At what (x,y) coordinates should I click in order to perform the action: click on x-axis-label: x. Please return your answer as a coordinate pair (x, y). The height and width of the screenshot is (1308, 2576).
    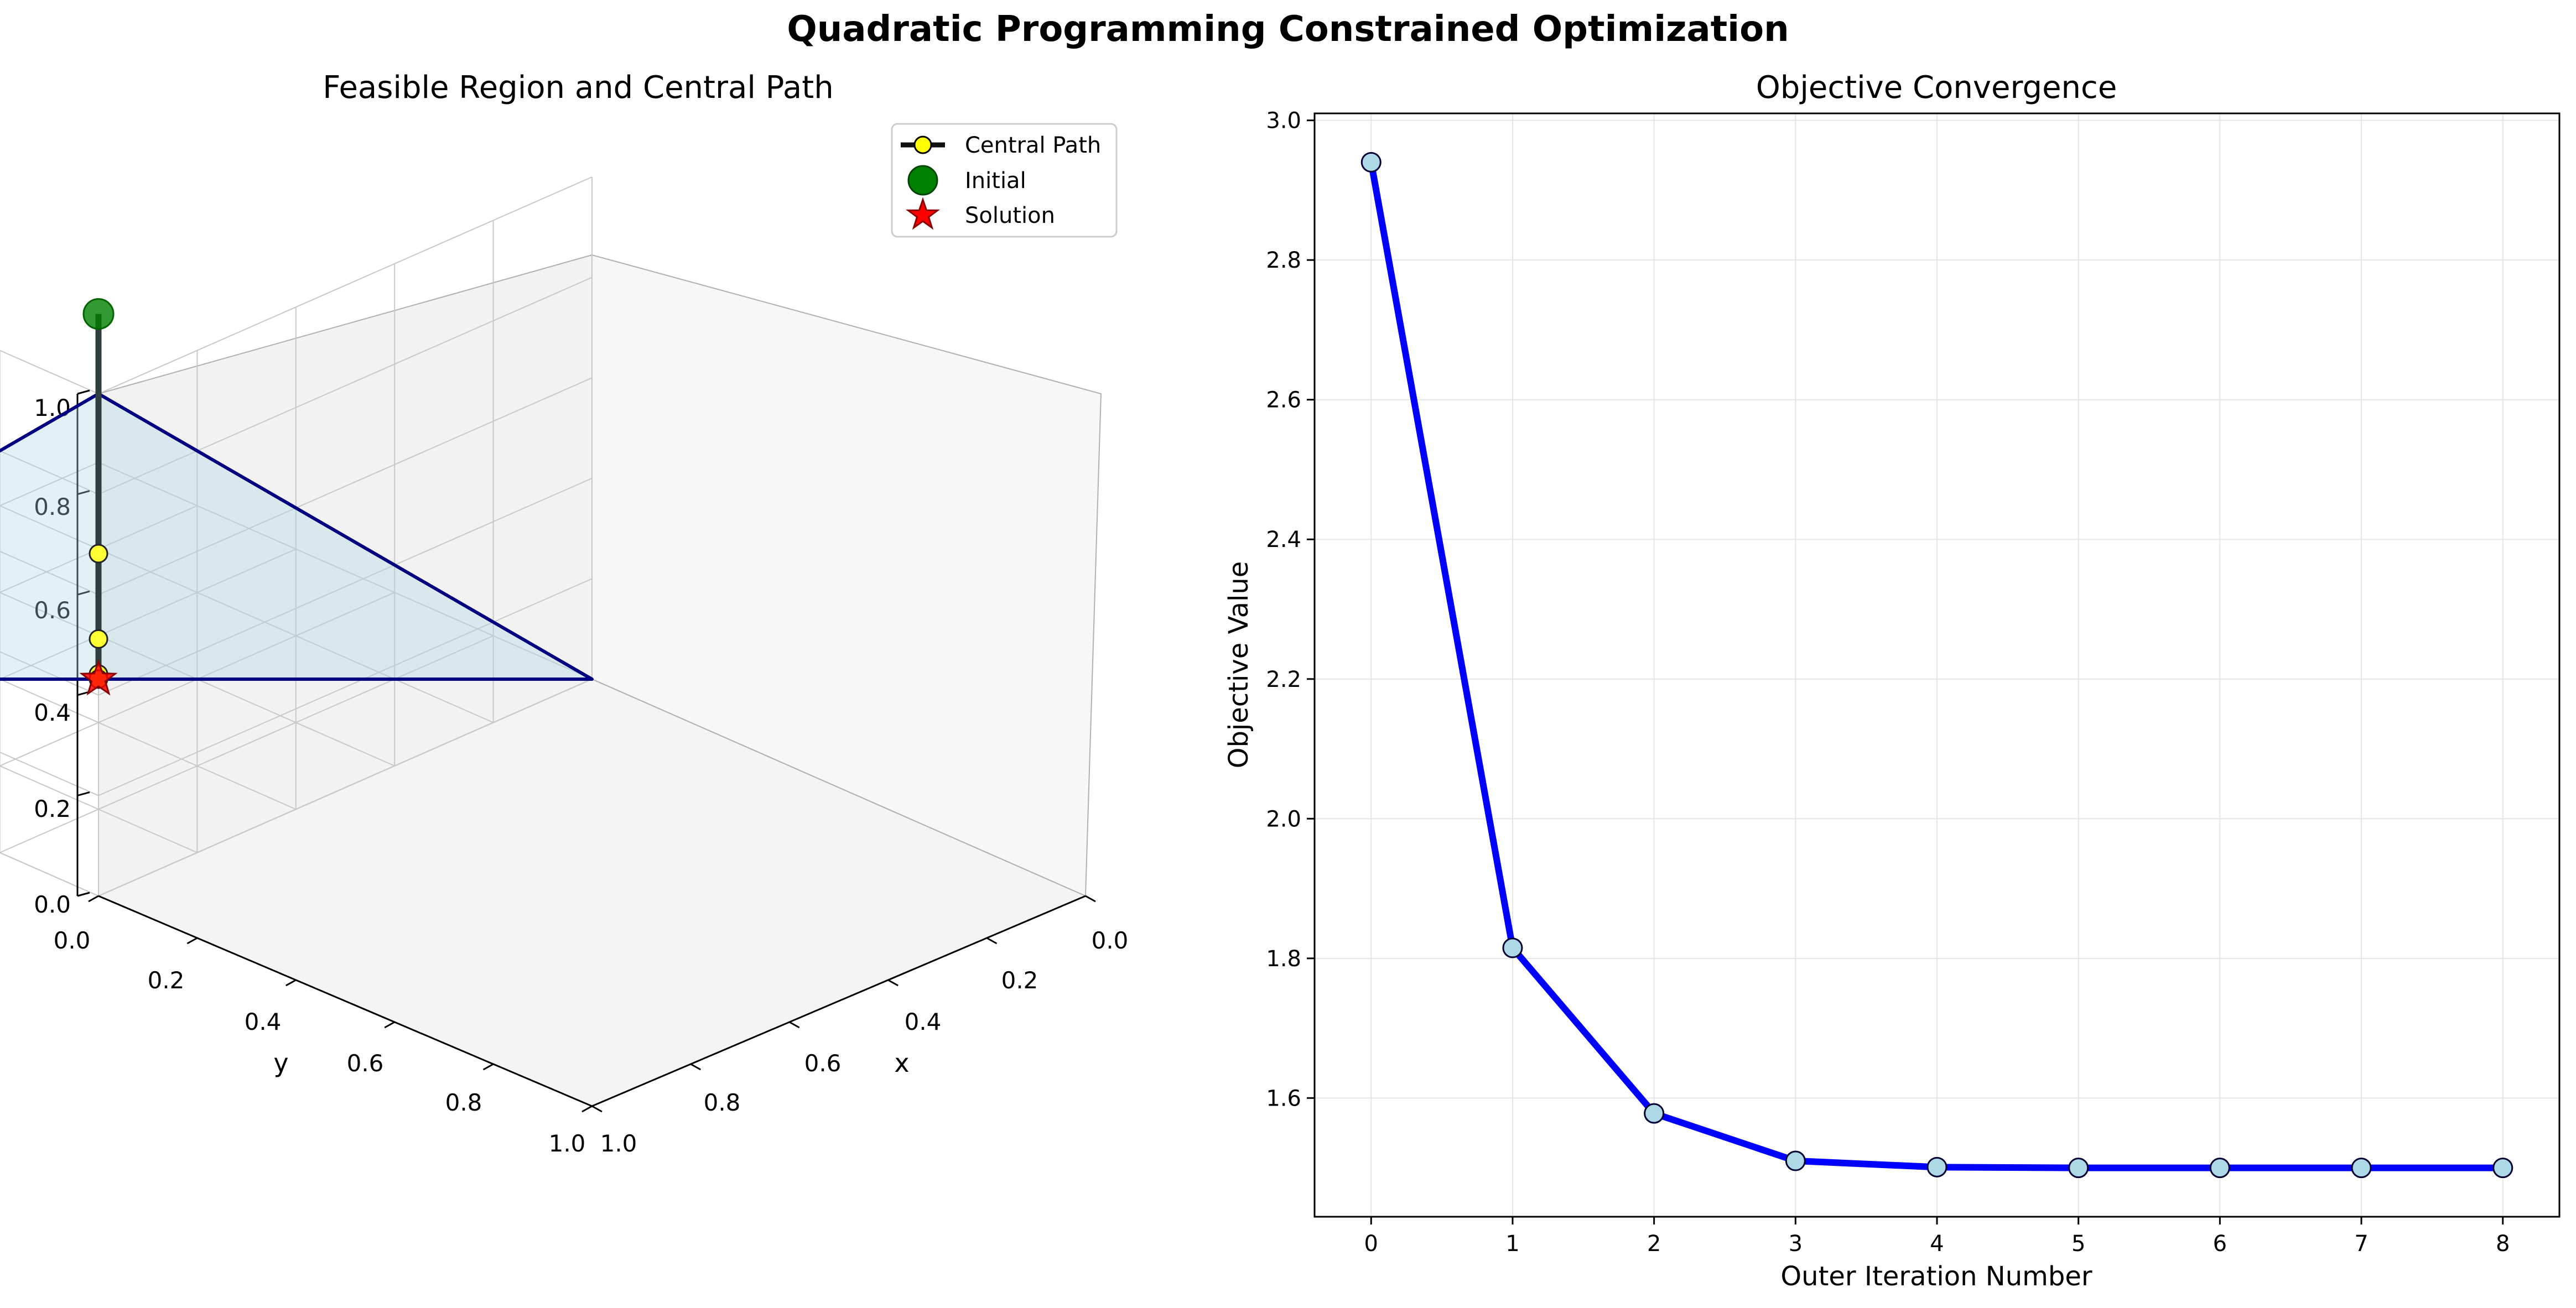
    Looking at the image, I should click on (902, 1063).